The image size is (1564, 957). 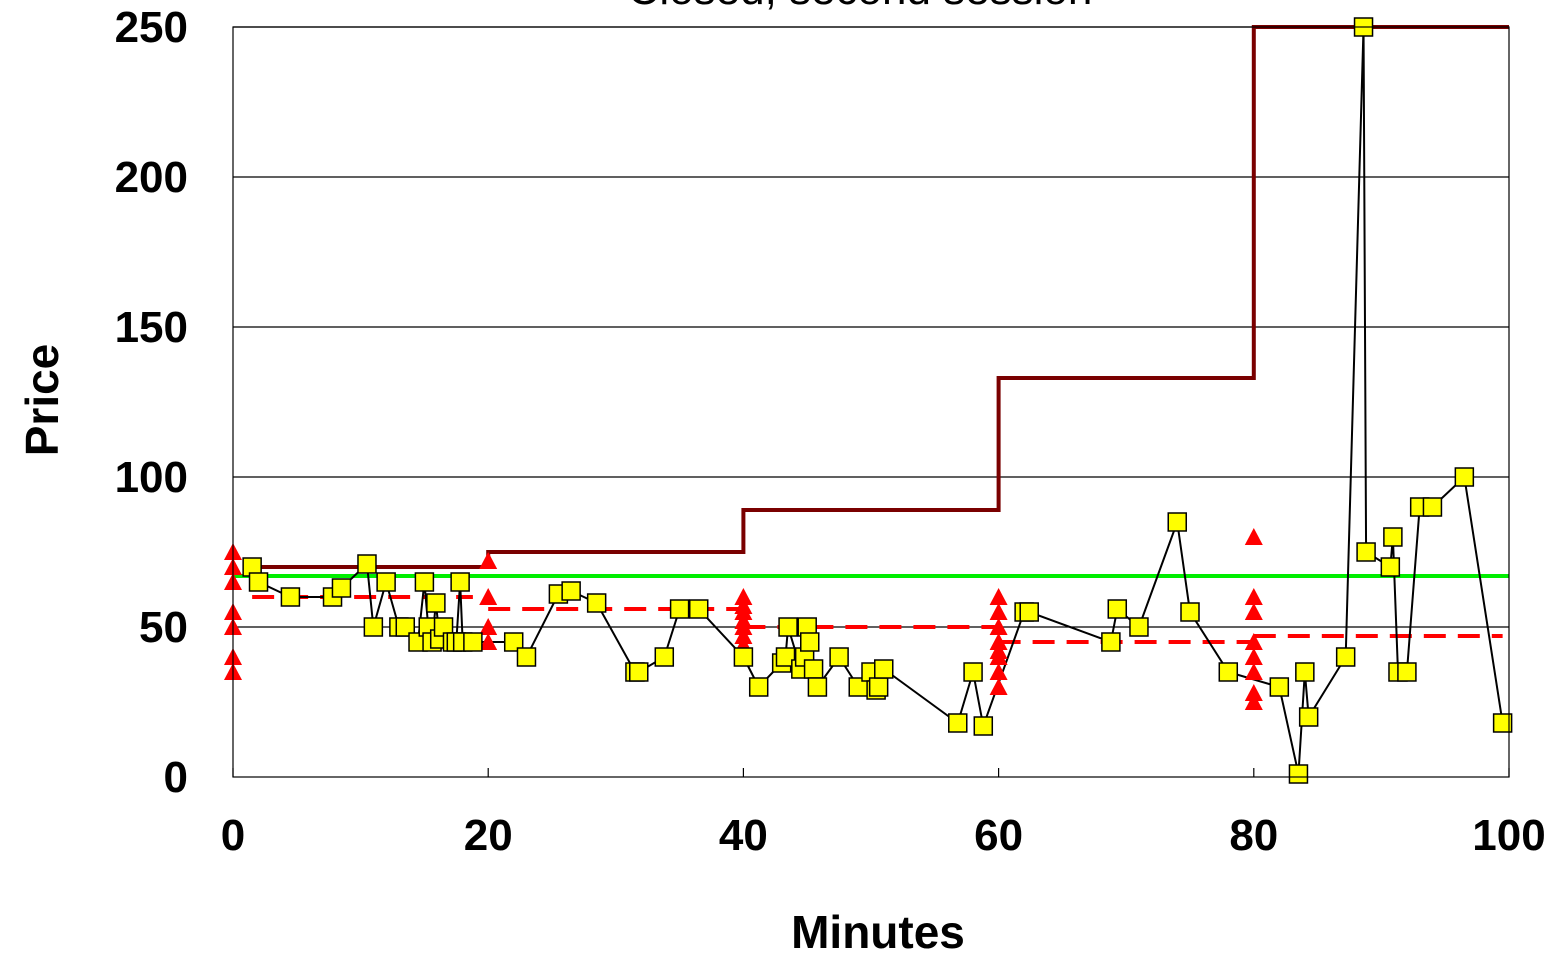 What do you see at coordinates (151, 177) in the screenshot?
I see `y-tick-label: 200` at bounding box center [151, 177].